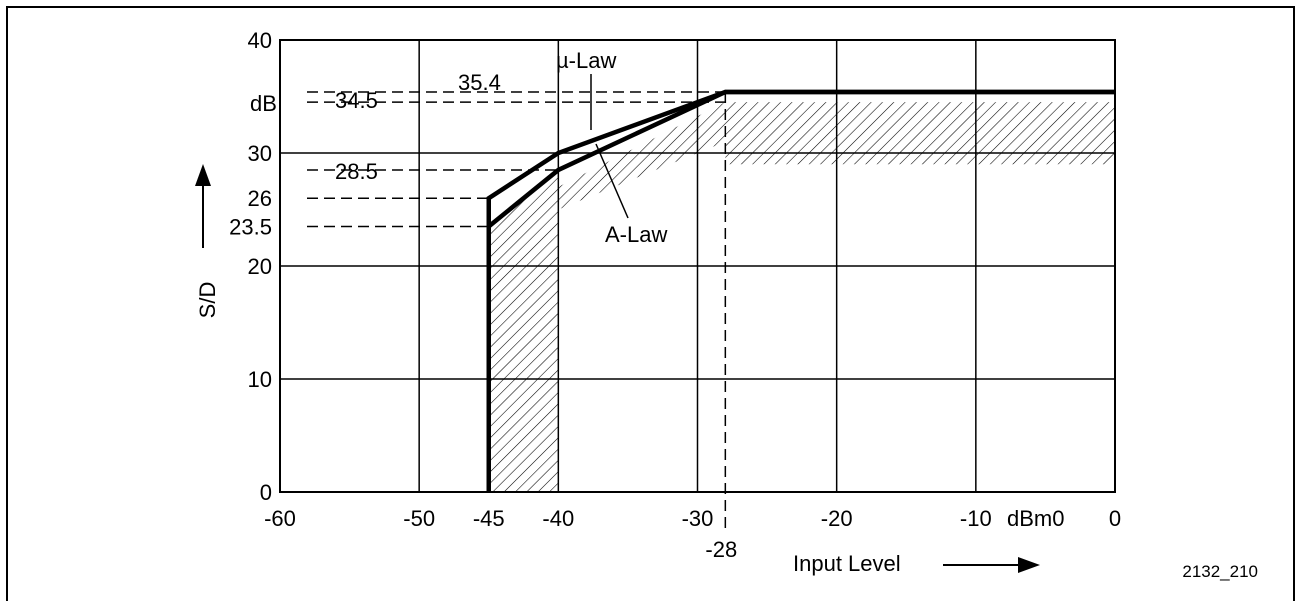 The image size is (1300, 606). What do you see at coordinates (260, 266) in the screenshot?
I see `y-tick-label: 20` at bounding box center [260, 266].